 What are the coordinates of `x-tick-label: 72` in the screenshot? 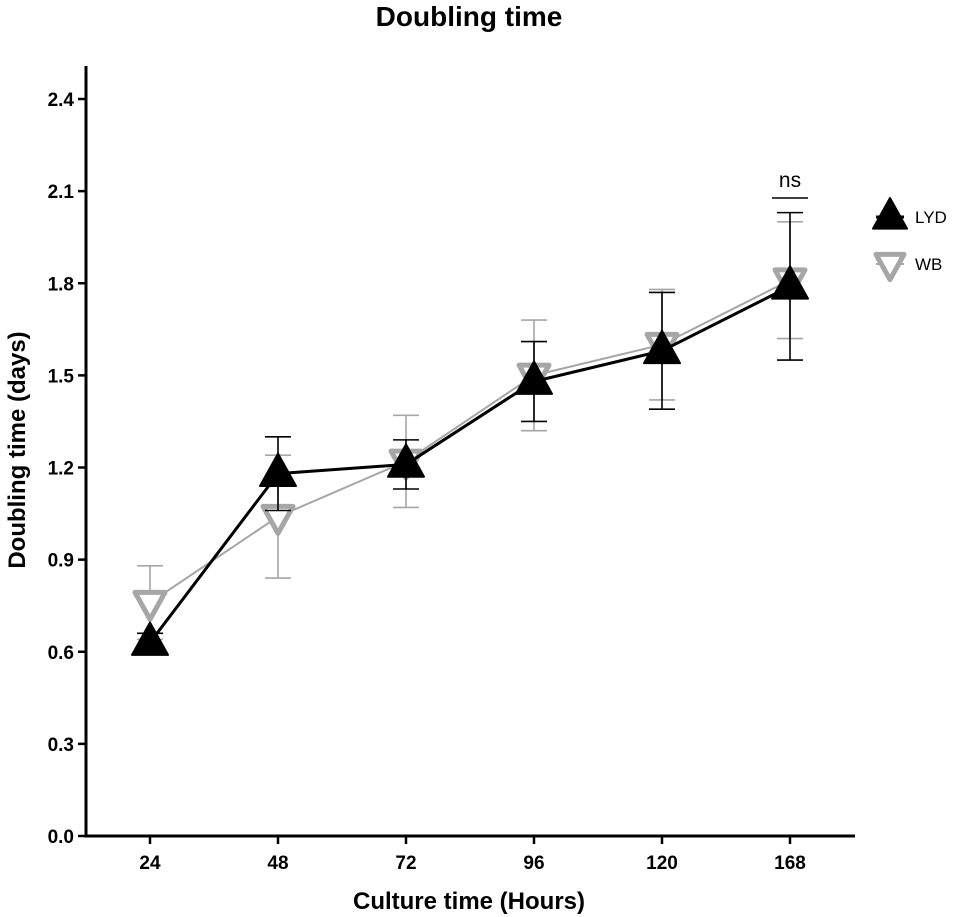 It's located at (405, 863).